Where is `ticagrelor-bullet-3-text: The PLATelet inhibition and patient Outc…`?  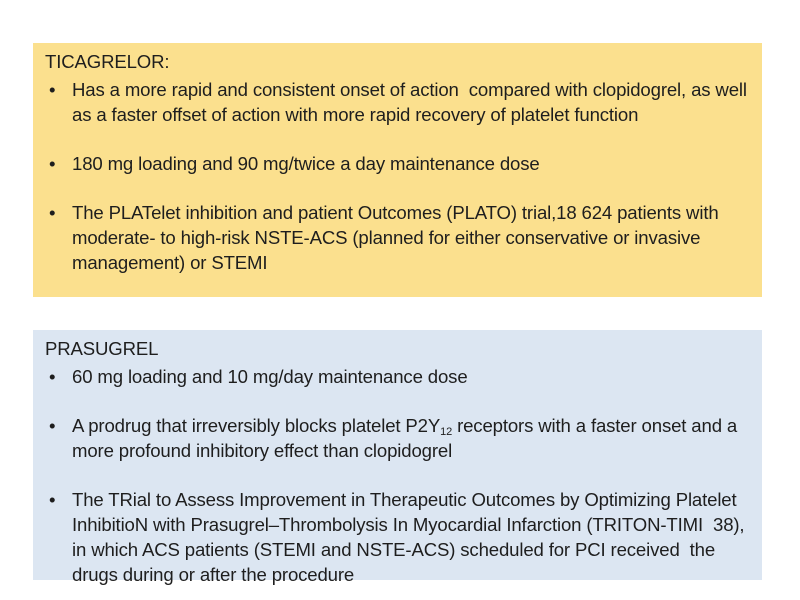 ticagrelor-bullet-3-text: The PLATelet inhibition and patient Outc… is located at coordinates (398, 237).